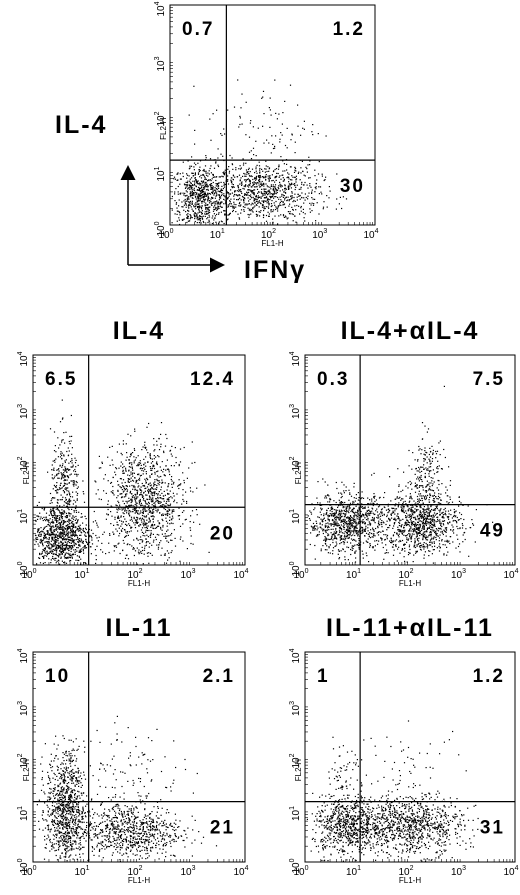  Describe the element at coordinates (333, 379) in the screenshot. I see `quadrant-upper-left: 0.3` at that location.